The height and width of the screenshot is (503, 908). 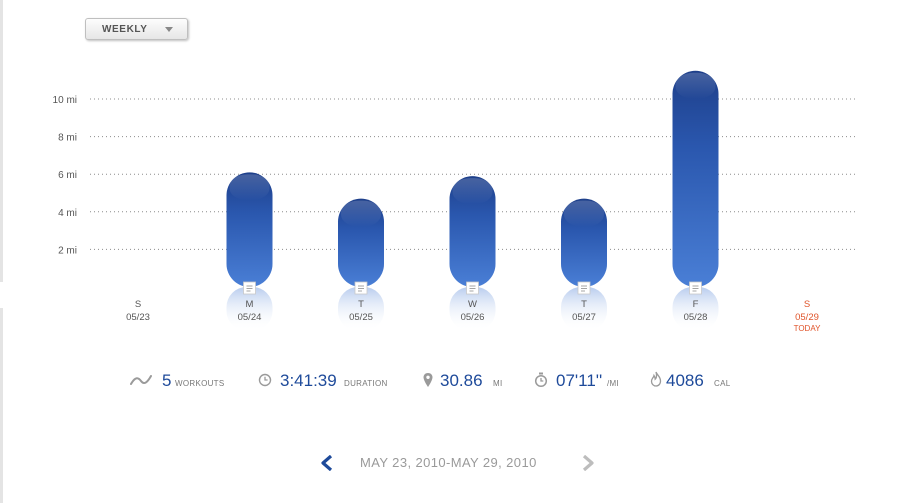 I want to click on pace-value: 07'11'', so click(x=579, y=380).